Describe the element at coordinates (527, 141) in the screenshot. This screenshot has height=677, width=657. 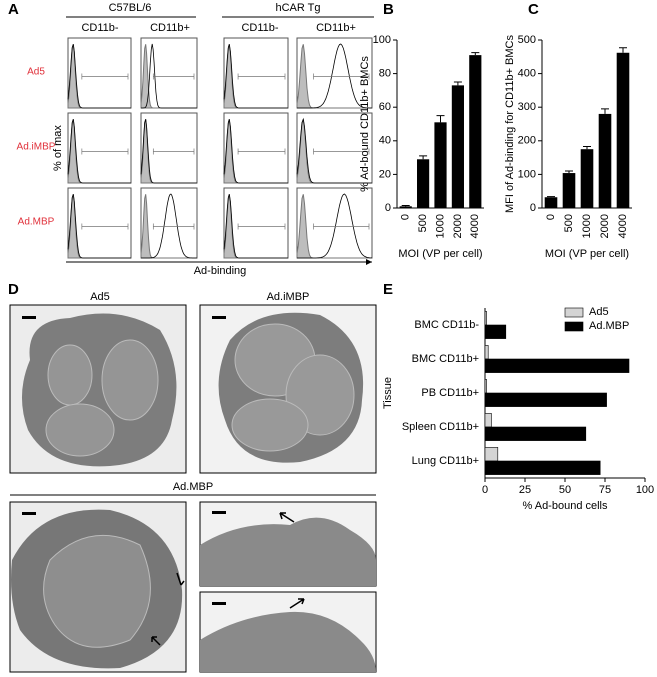
I see `y-tick-label: 200` at that location.